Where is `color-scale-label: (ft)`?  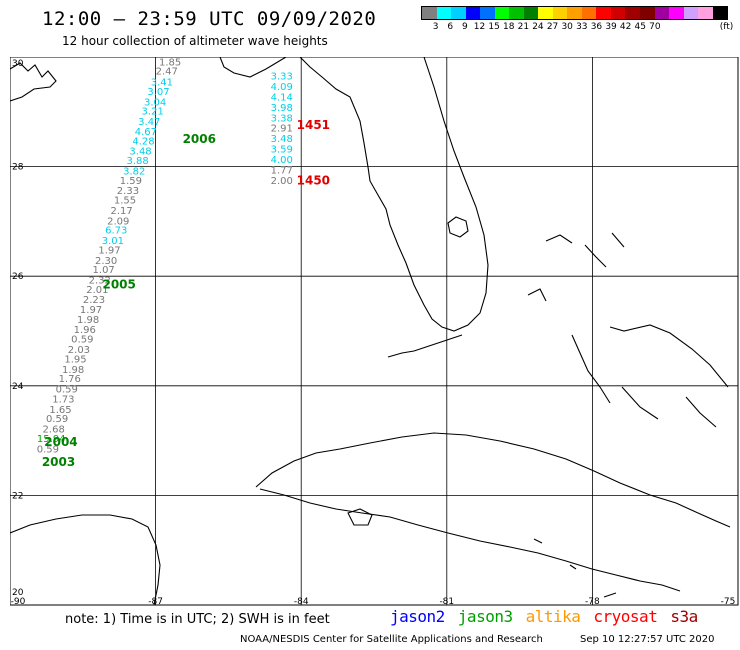
color-scale-label: (ft) is located at coordinates (726, 27).